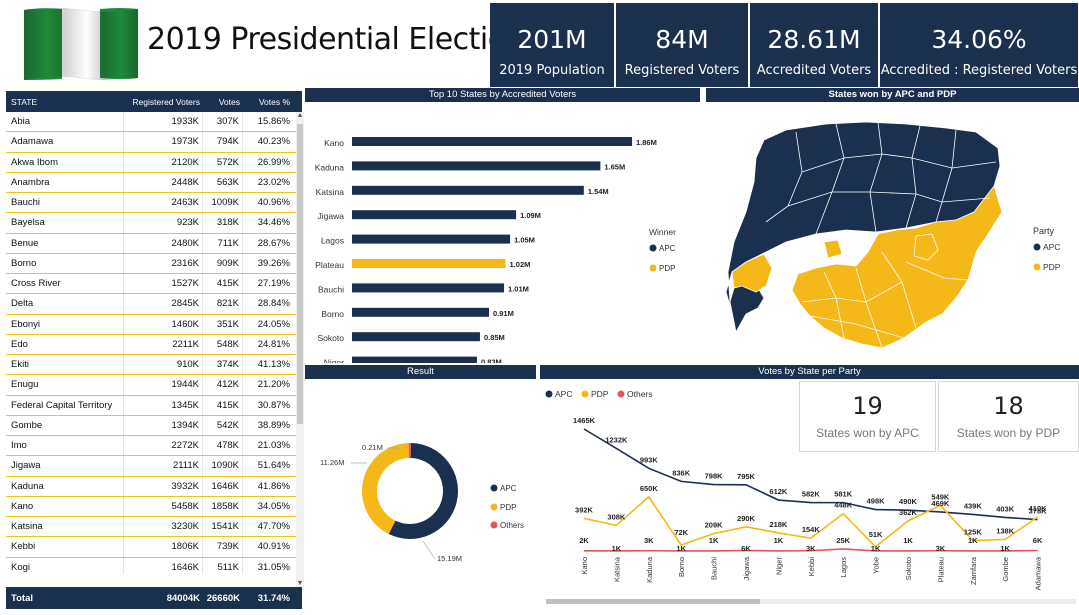 This screenshot has height=615, width=1079. Describe the element at coordinates (151, 122) in the screenshot. I see `table-row: Abia 1933K 307K 15.86%` at that location.